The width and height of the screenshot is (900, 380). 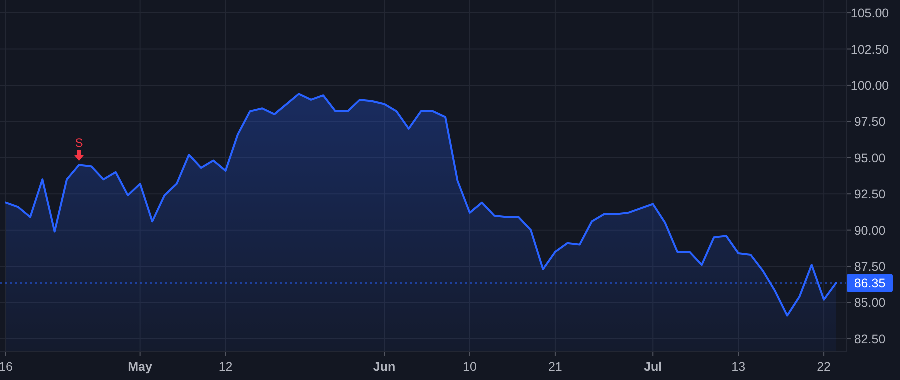 I want to click on y-tick-label: 92.50, so click(x=870, y=195).